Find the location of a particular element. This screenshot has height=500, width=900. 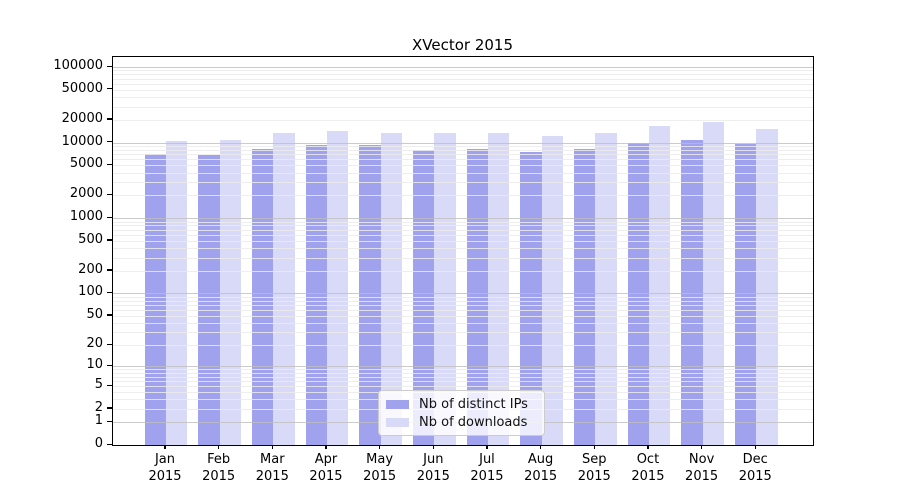

y-tick-label: 2000 is located at coordinates (86, 194).